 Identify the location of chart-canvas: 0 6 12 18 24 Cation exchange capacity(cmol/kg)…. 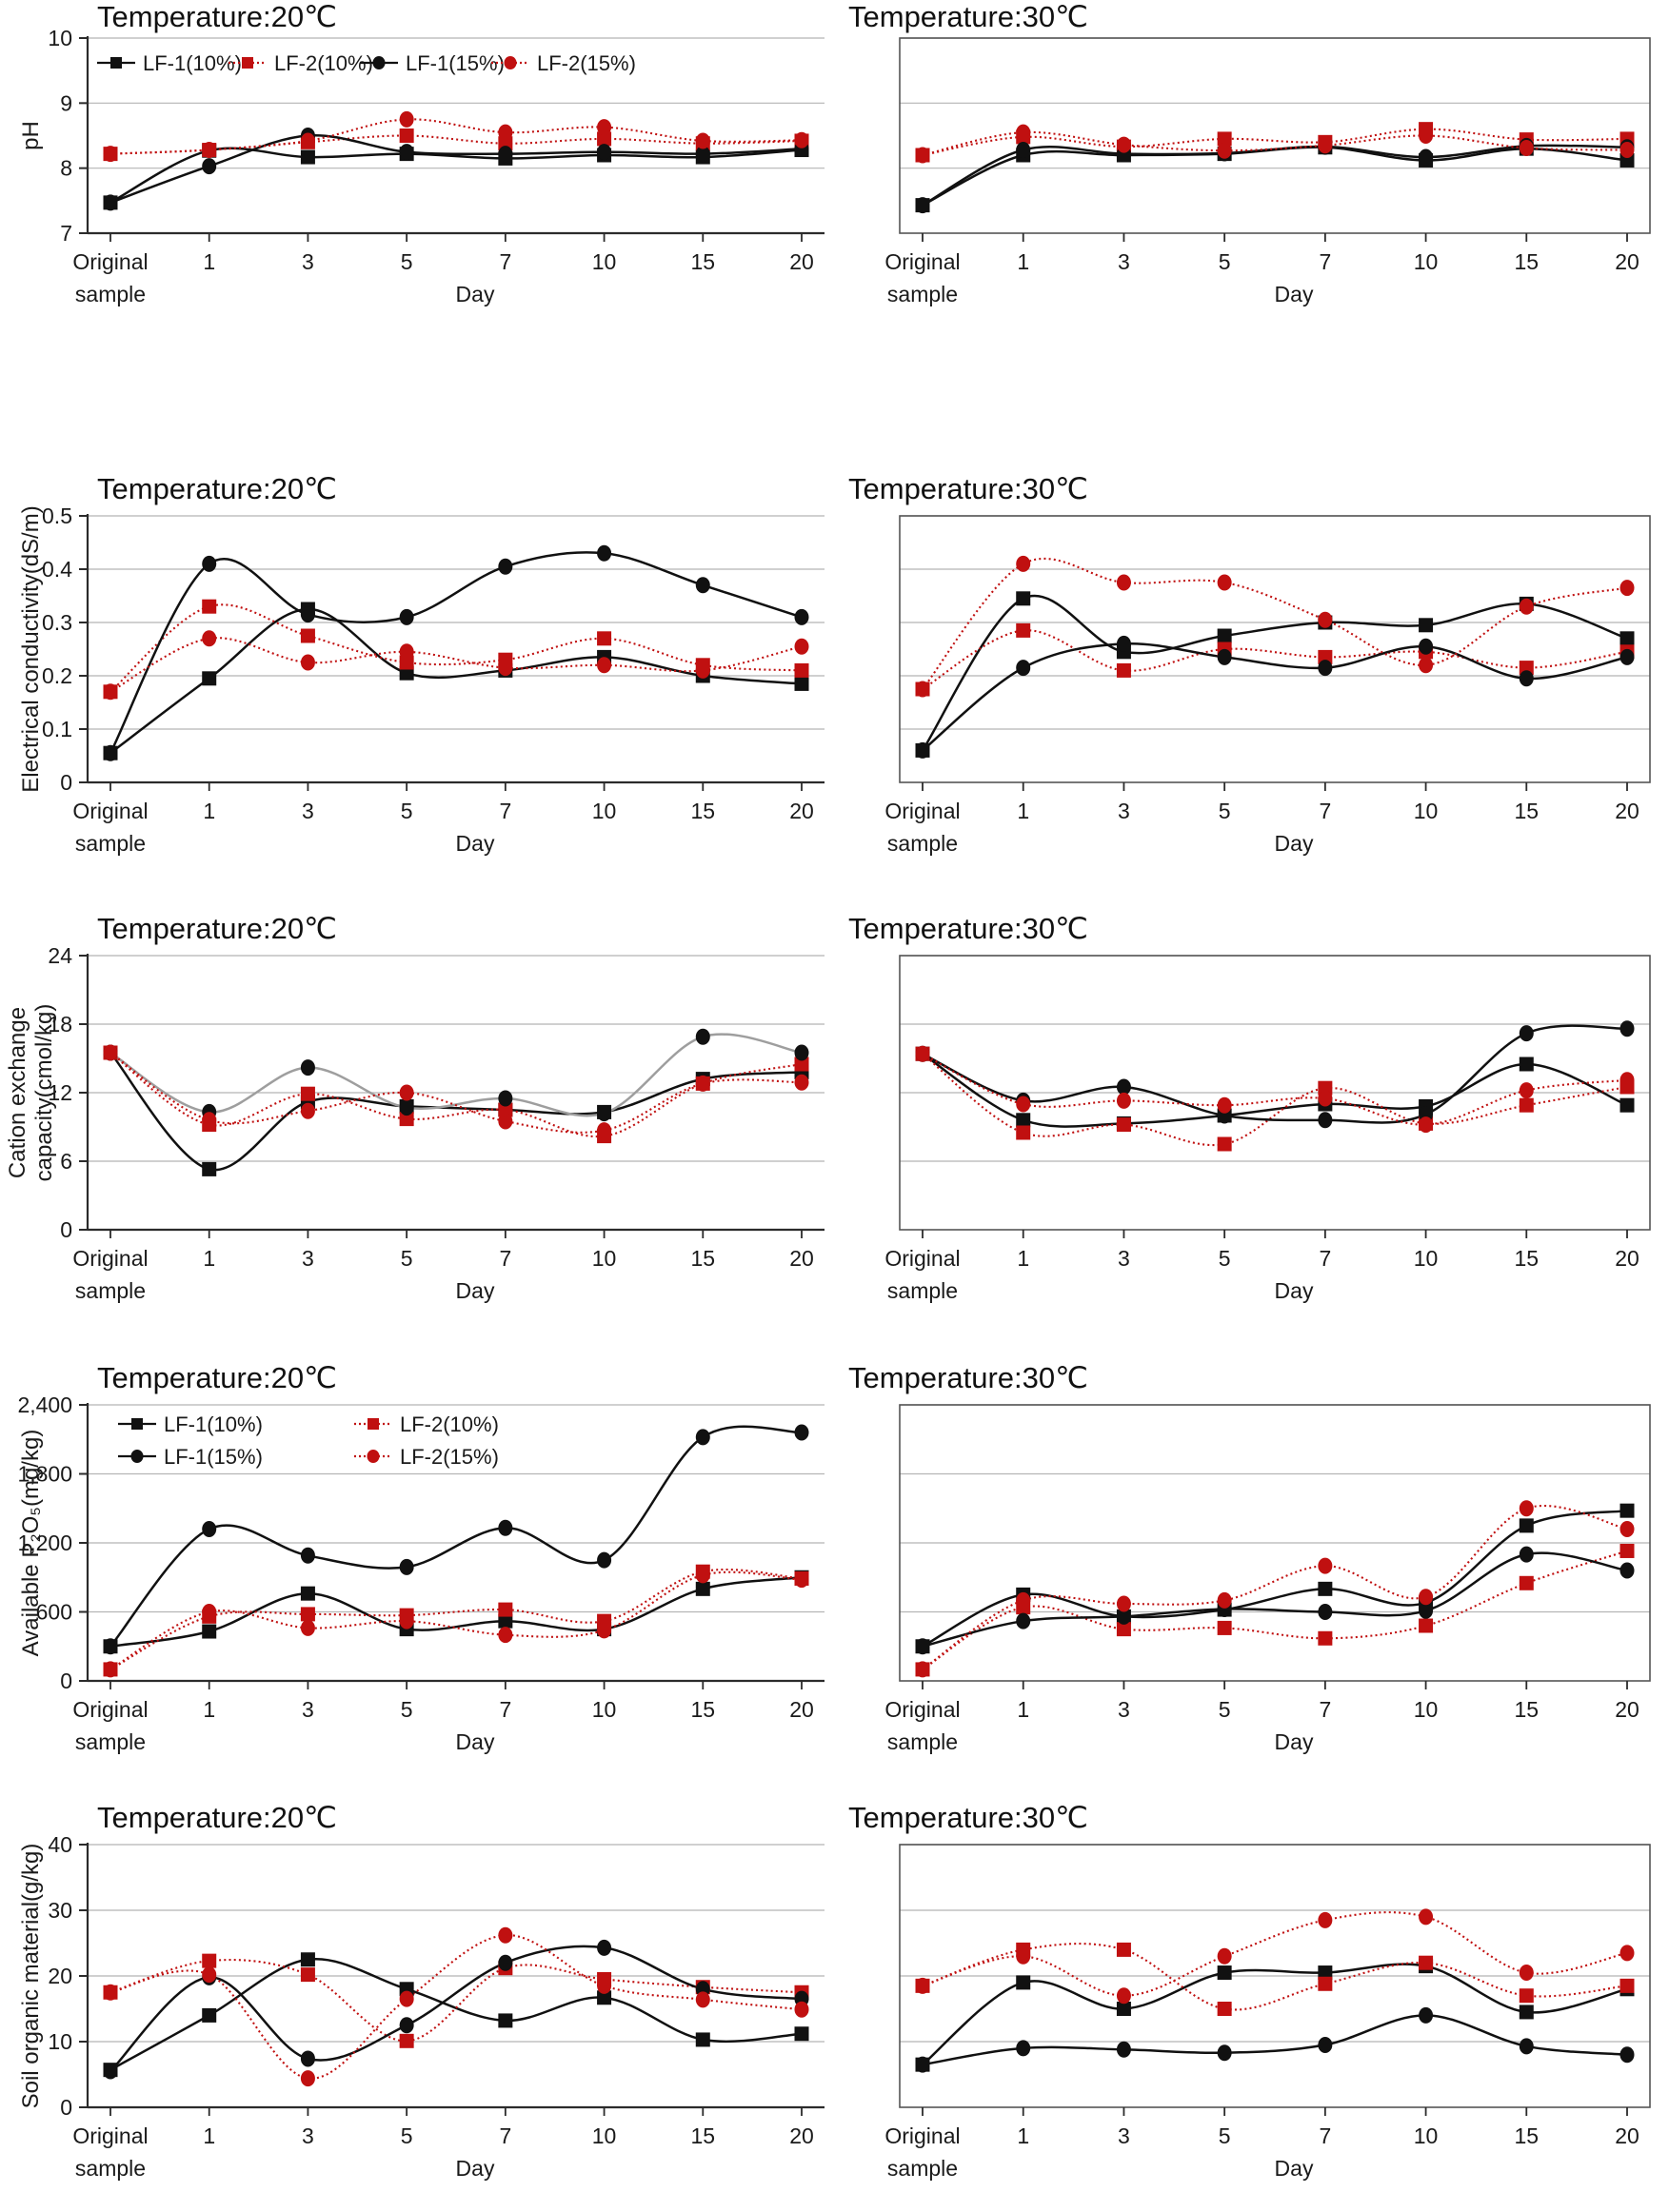
(415, 1123).